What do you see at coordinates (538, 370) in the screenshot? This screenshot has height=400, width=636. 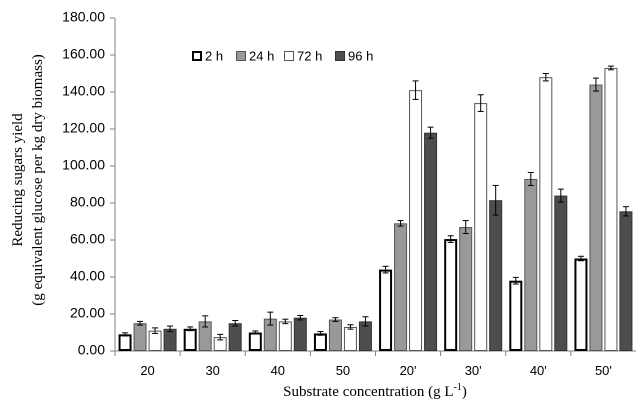 I see `x-tick-label: 40'` at bounding box center [538, 370].